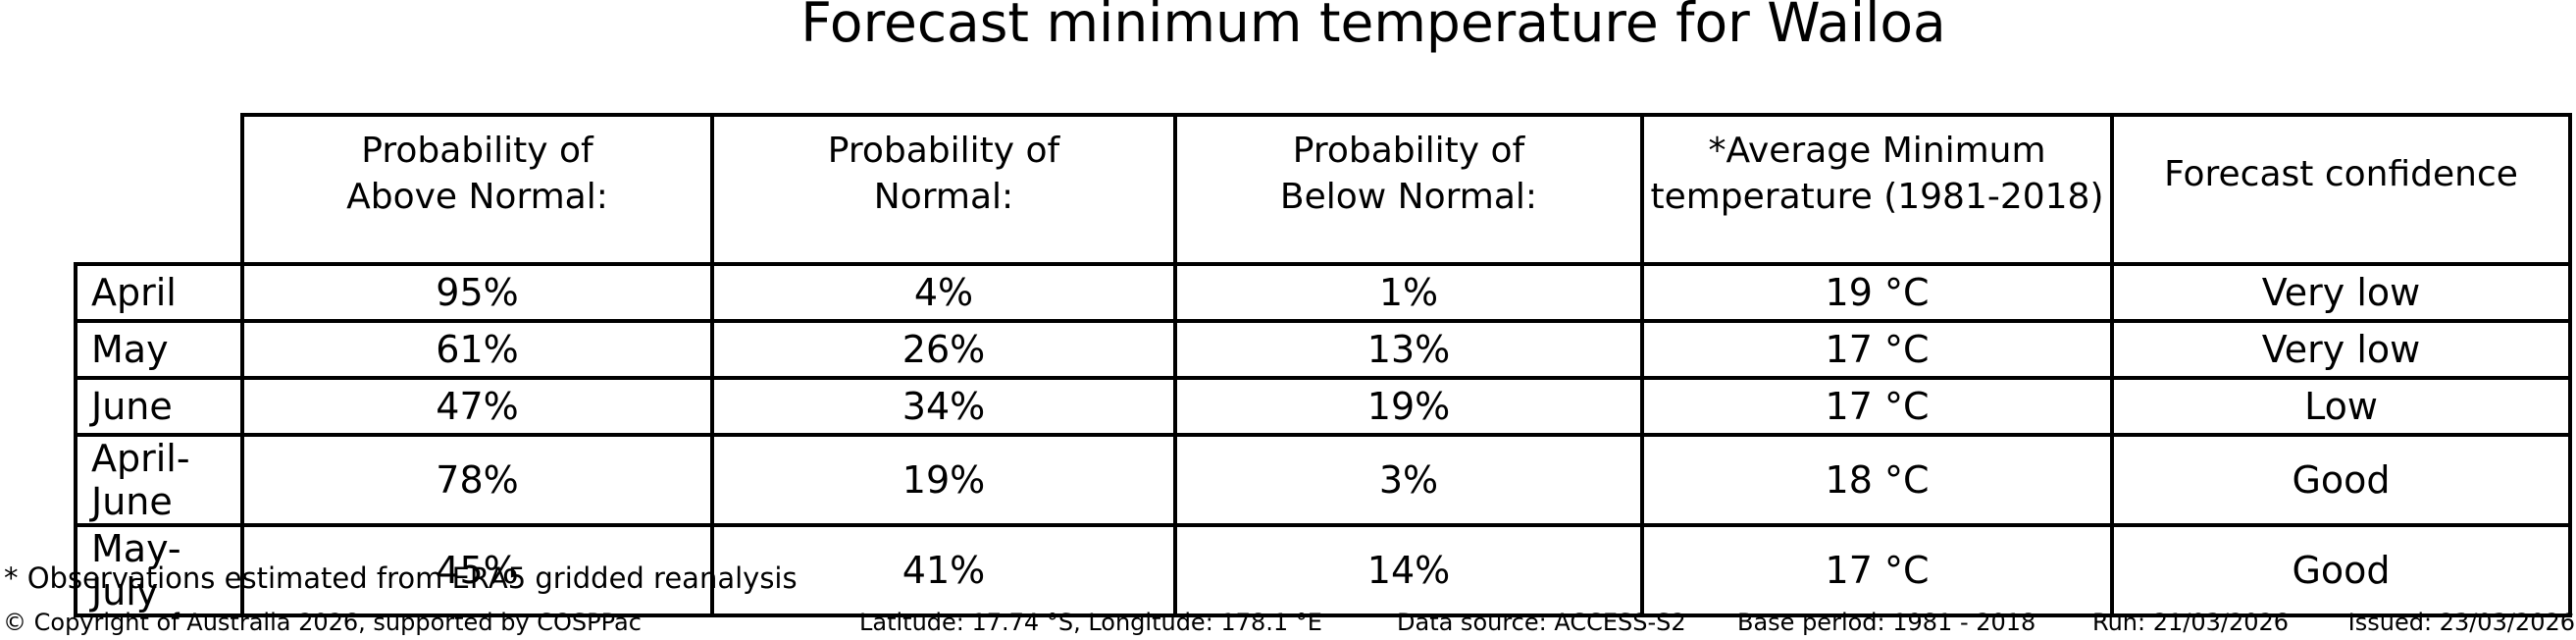 This screenshot has width=2576, height=640. What do you see at coordinates (943, 349) in the screenshot?
I see `cell-may-normal: 26%` at bounding box center [943, 349].